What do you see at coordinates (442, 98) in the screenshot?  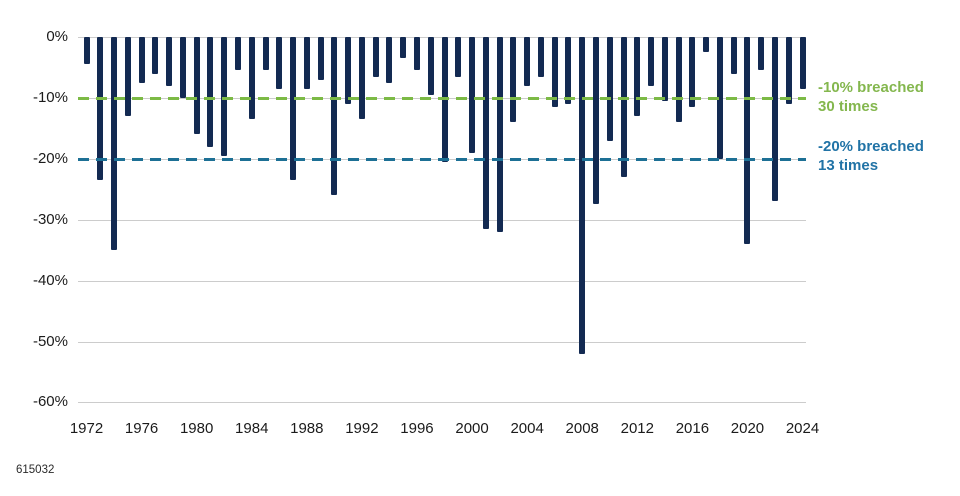 I see `reference-line--10pct` at bounding box center [442, 98].